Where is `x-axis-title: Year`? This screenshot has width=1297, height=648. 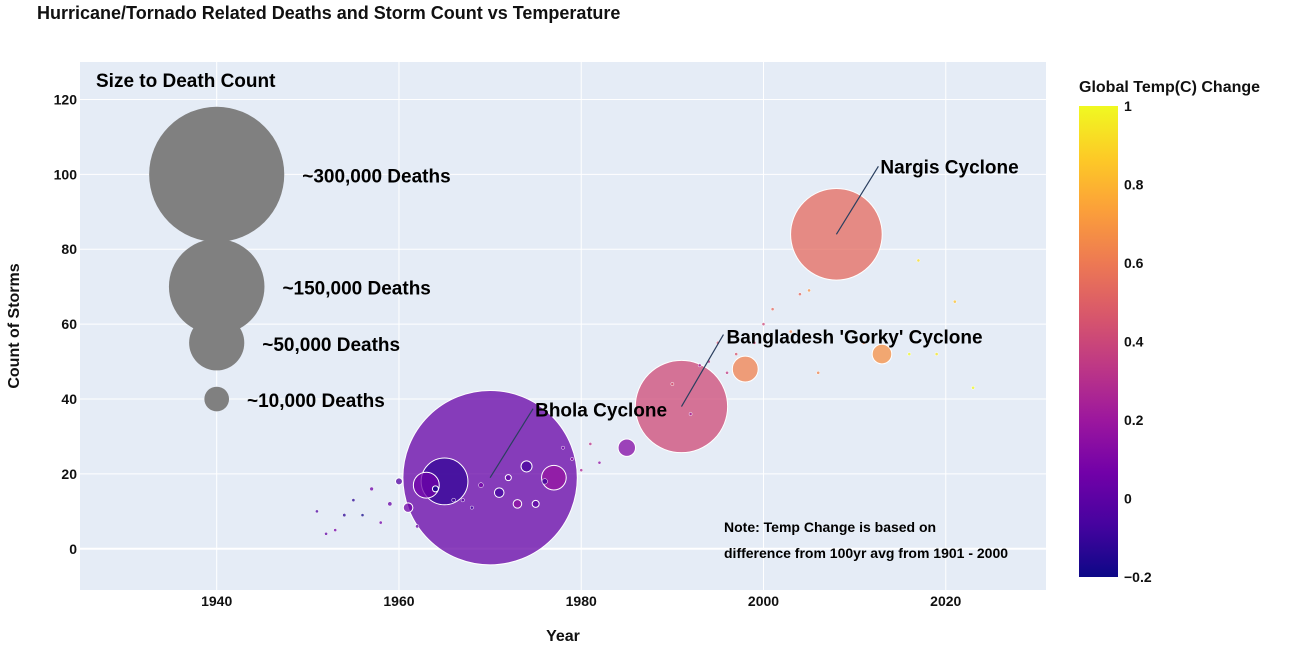 x-axis-title: Year is located at coordinates (563, 636).